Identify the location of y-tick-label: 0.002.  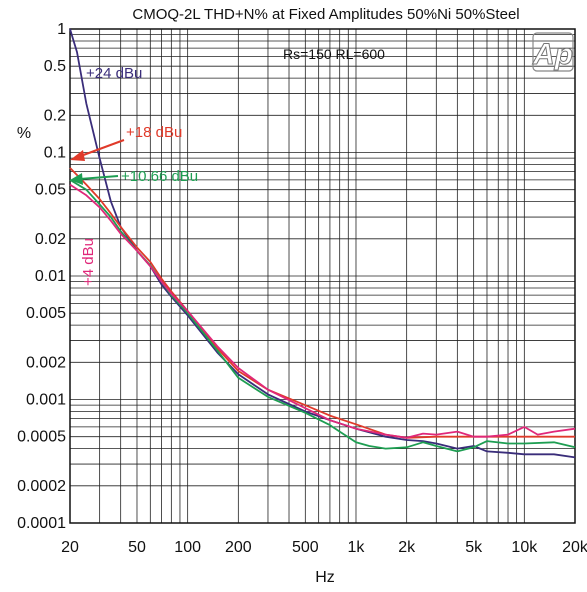
(46, 362).